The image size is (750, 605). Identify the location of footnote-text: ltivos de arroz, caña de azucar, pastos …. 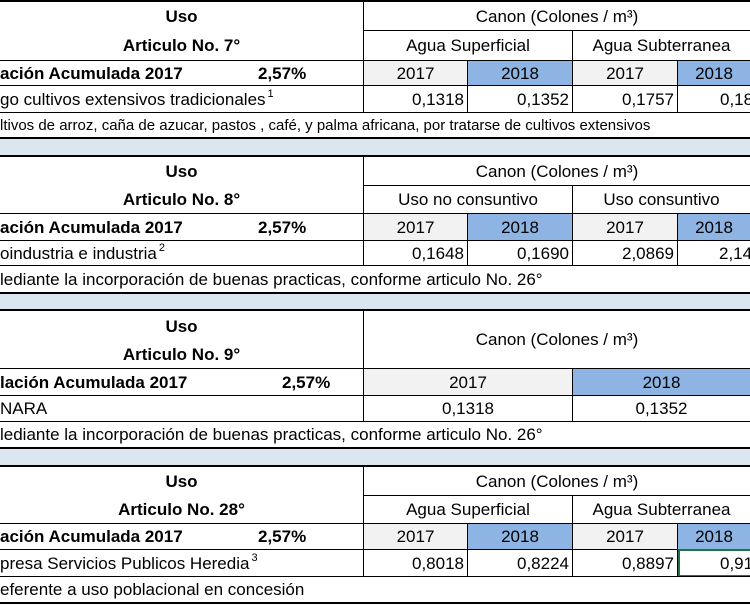
(325, 125).